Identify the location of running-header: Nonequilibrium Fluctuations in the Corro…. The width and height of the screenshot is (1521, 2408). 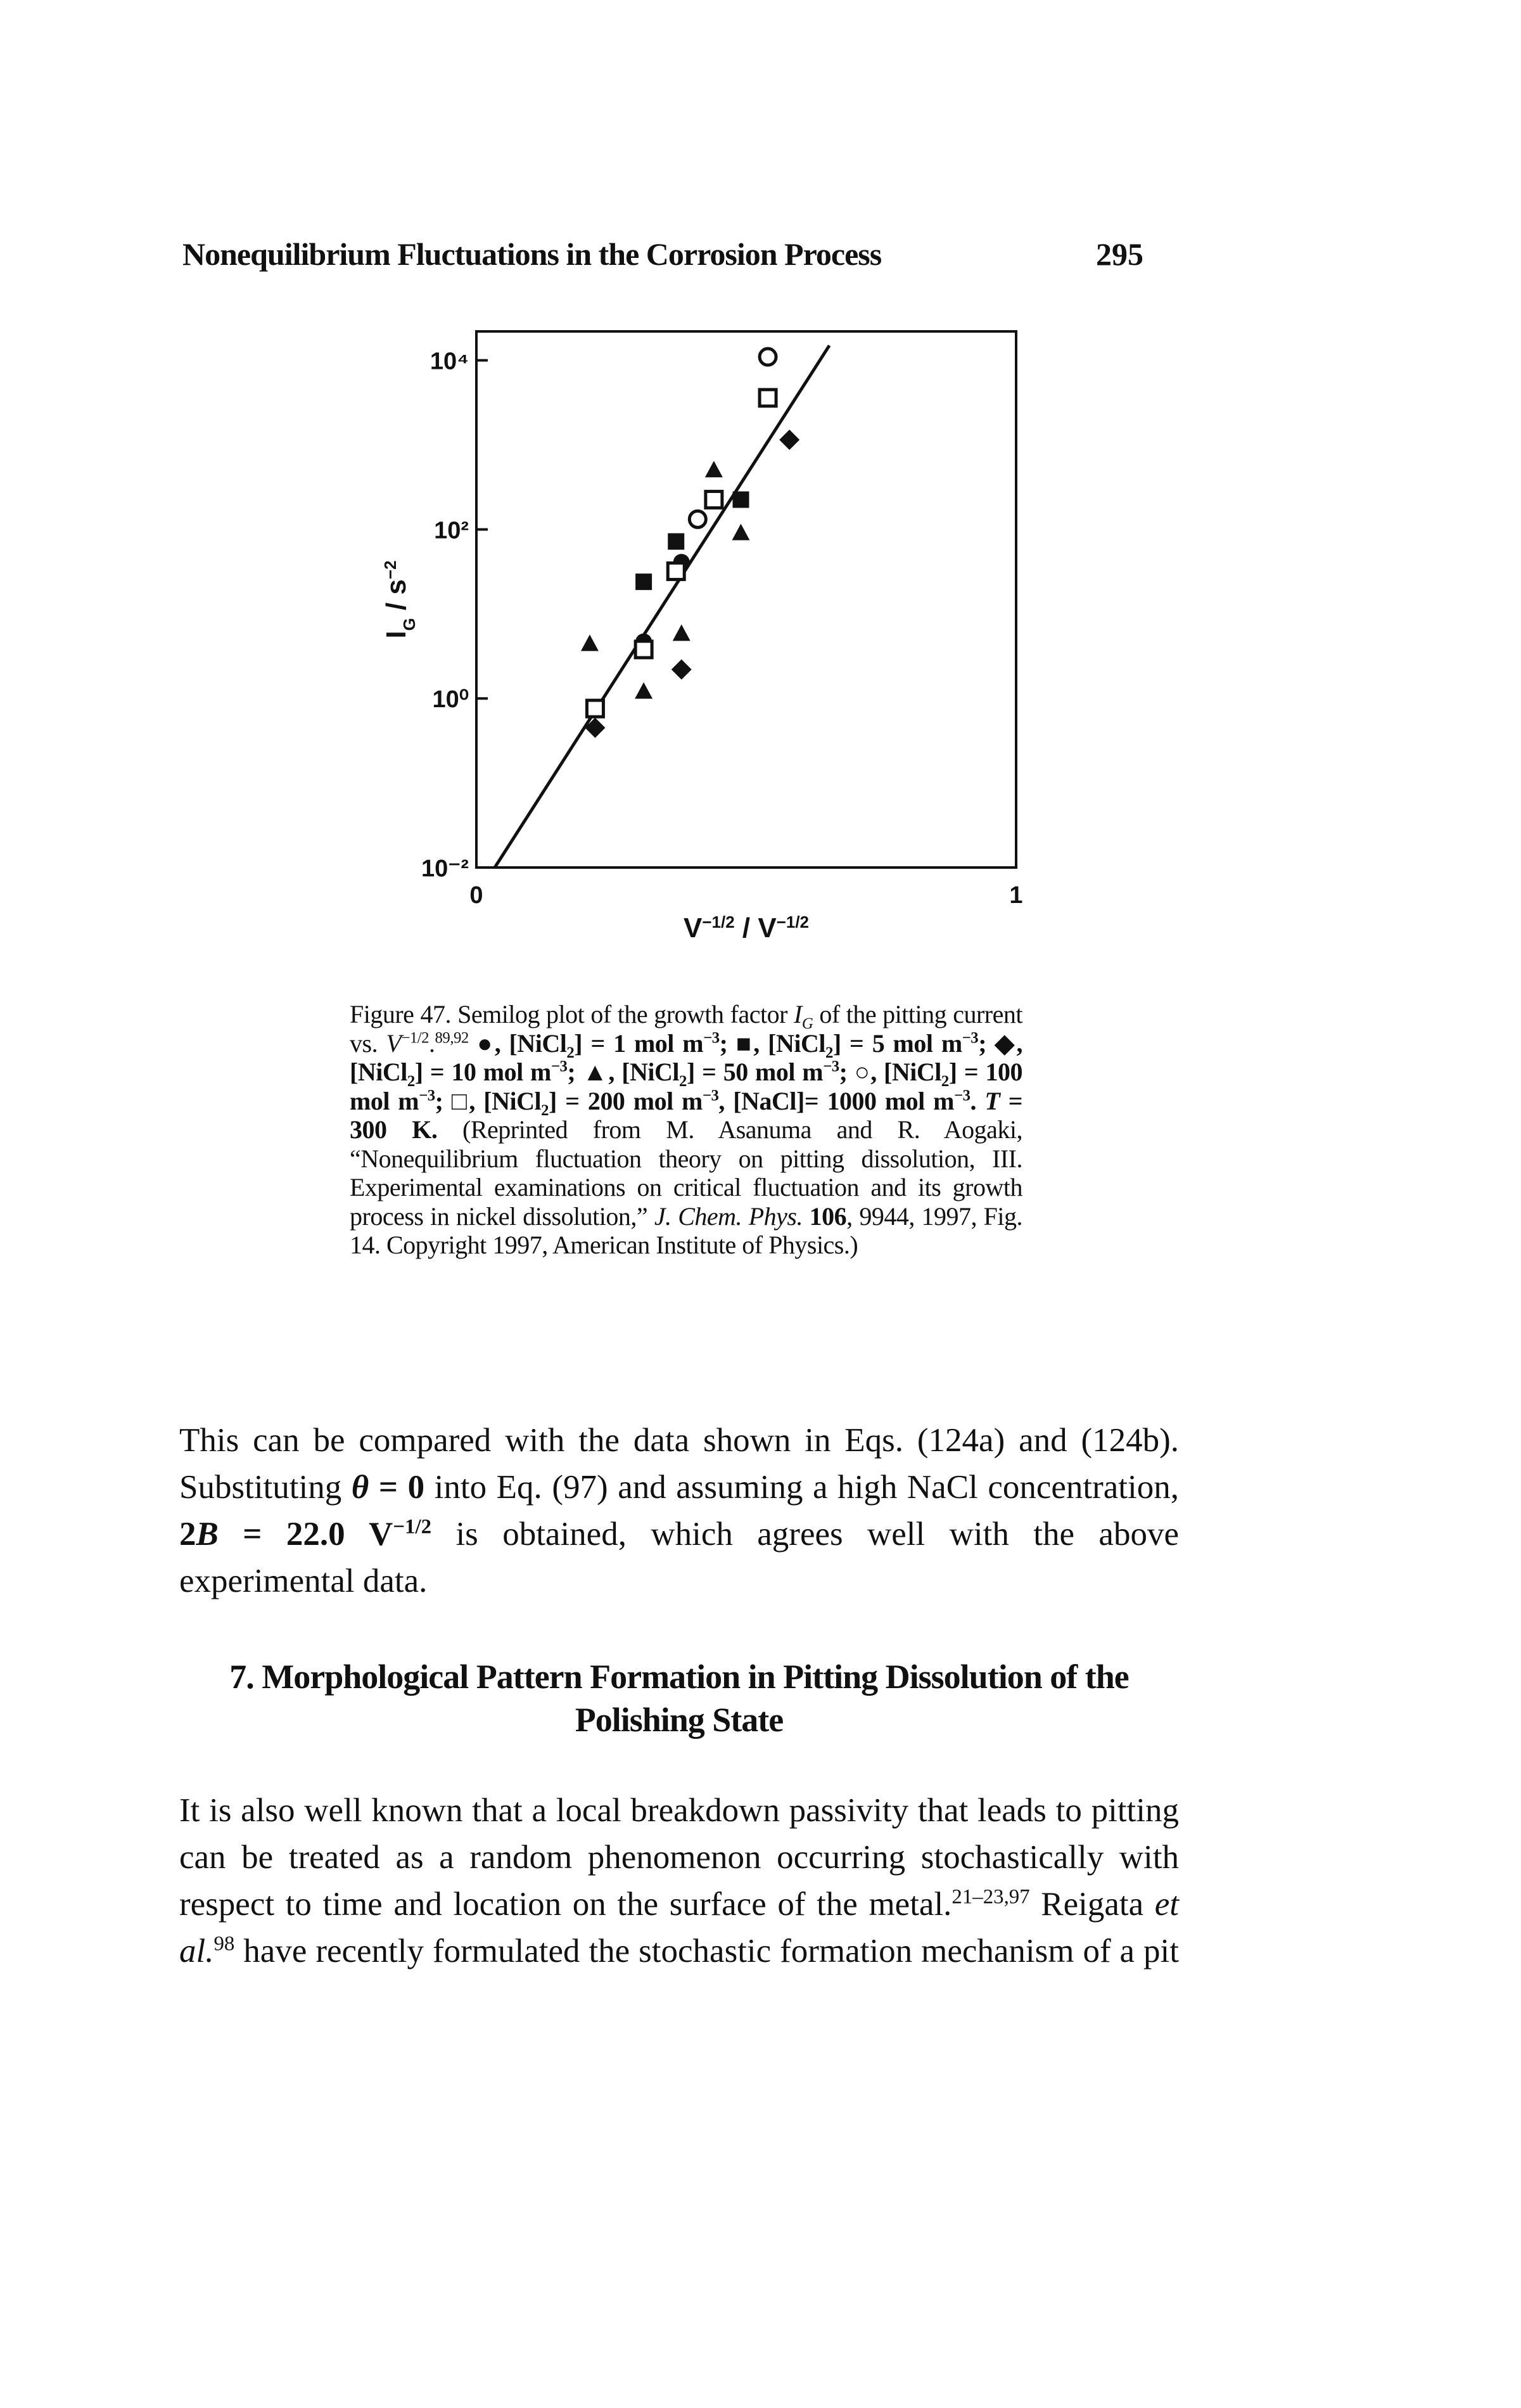
(532, 254).